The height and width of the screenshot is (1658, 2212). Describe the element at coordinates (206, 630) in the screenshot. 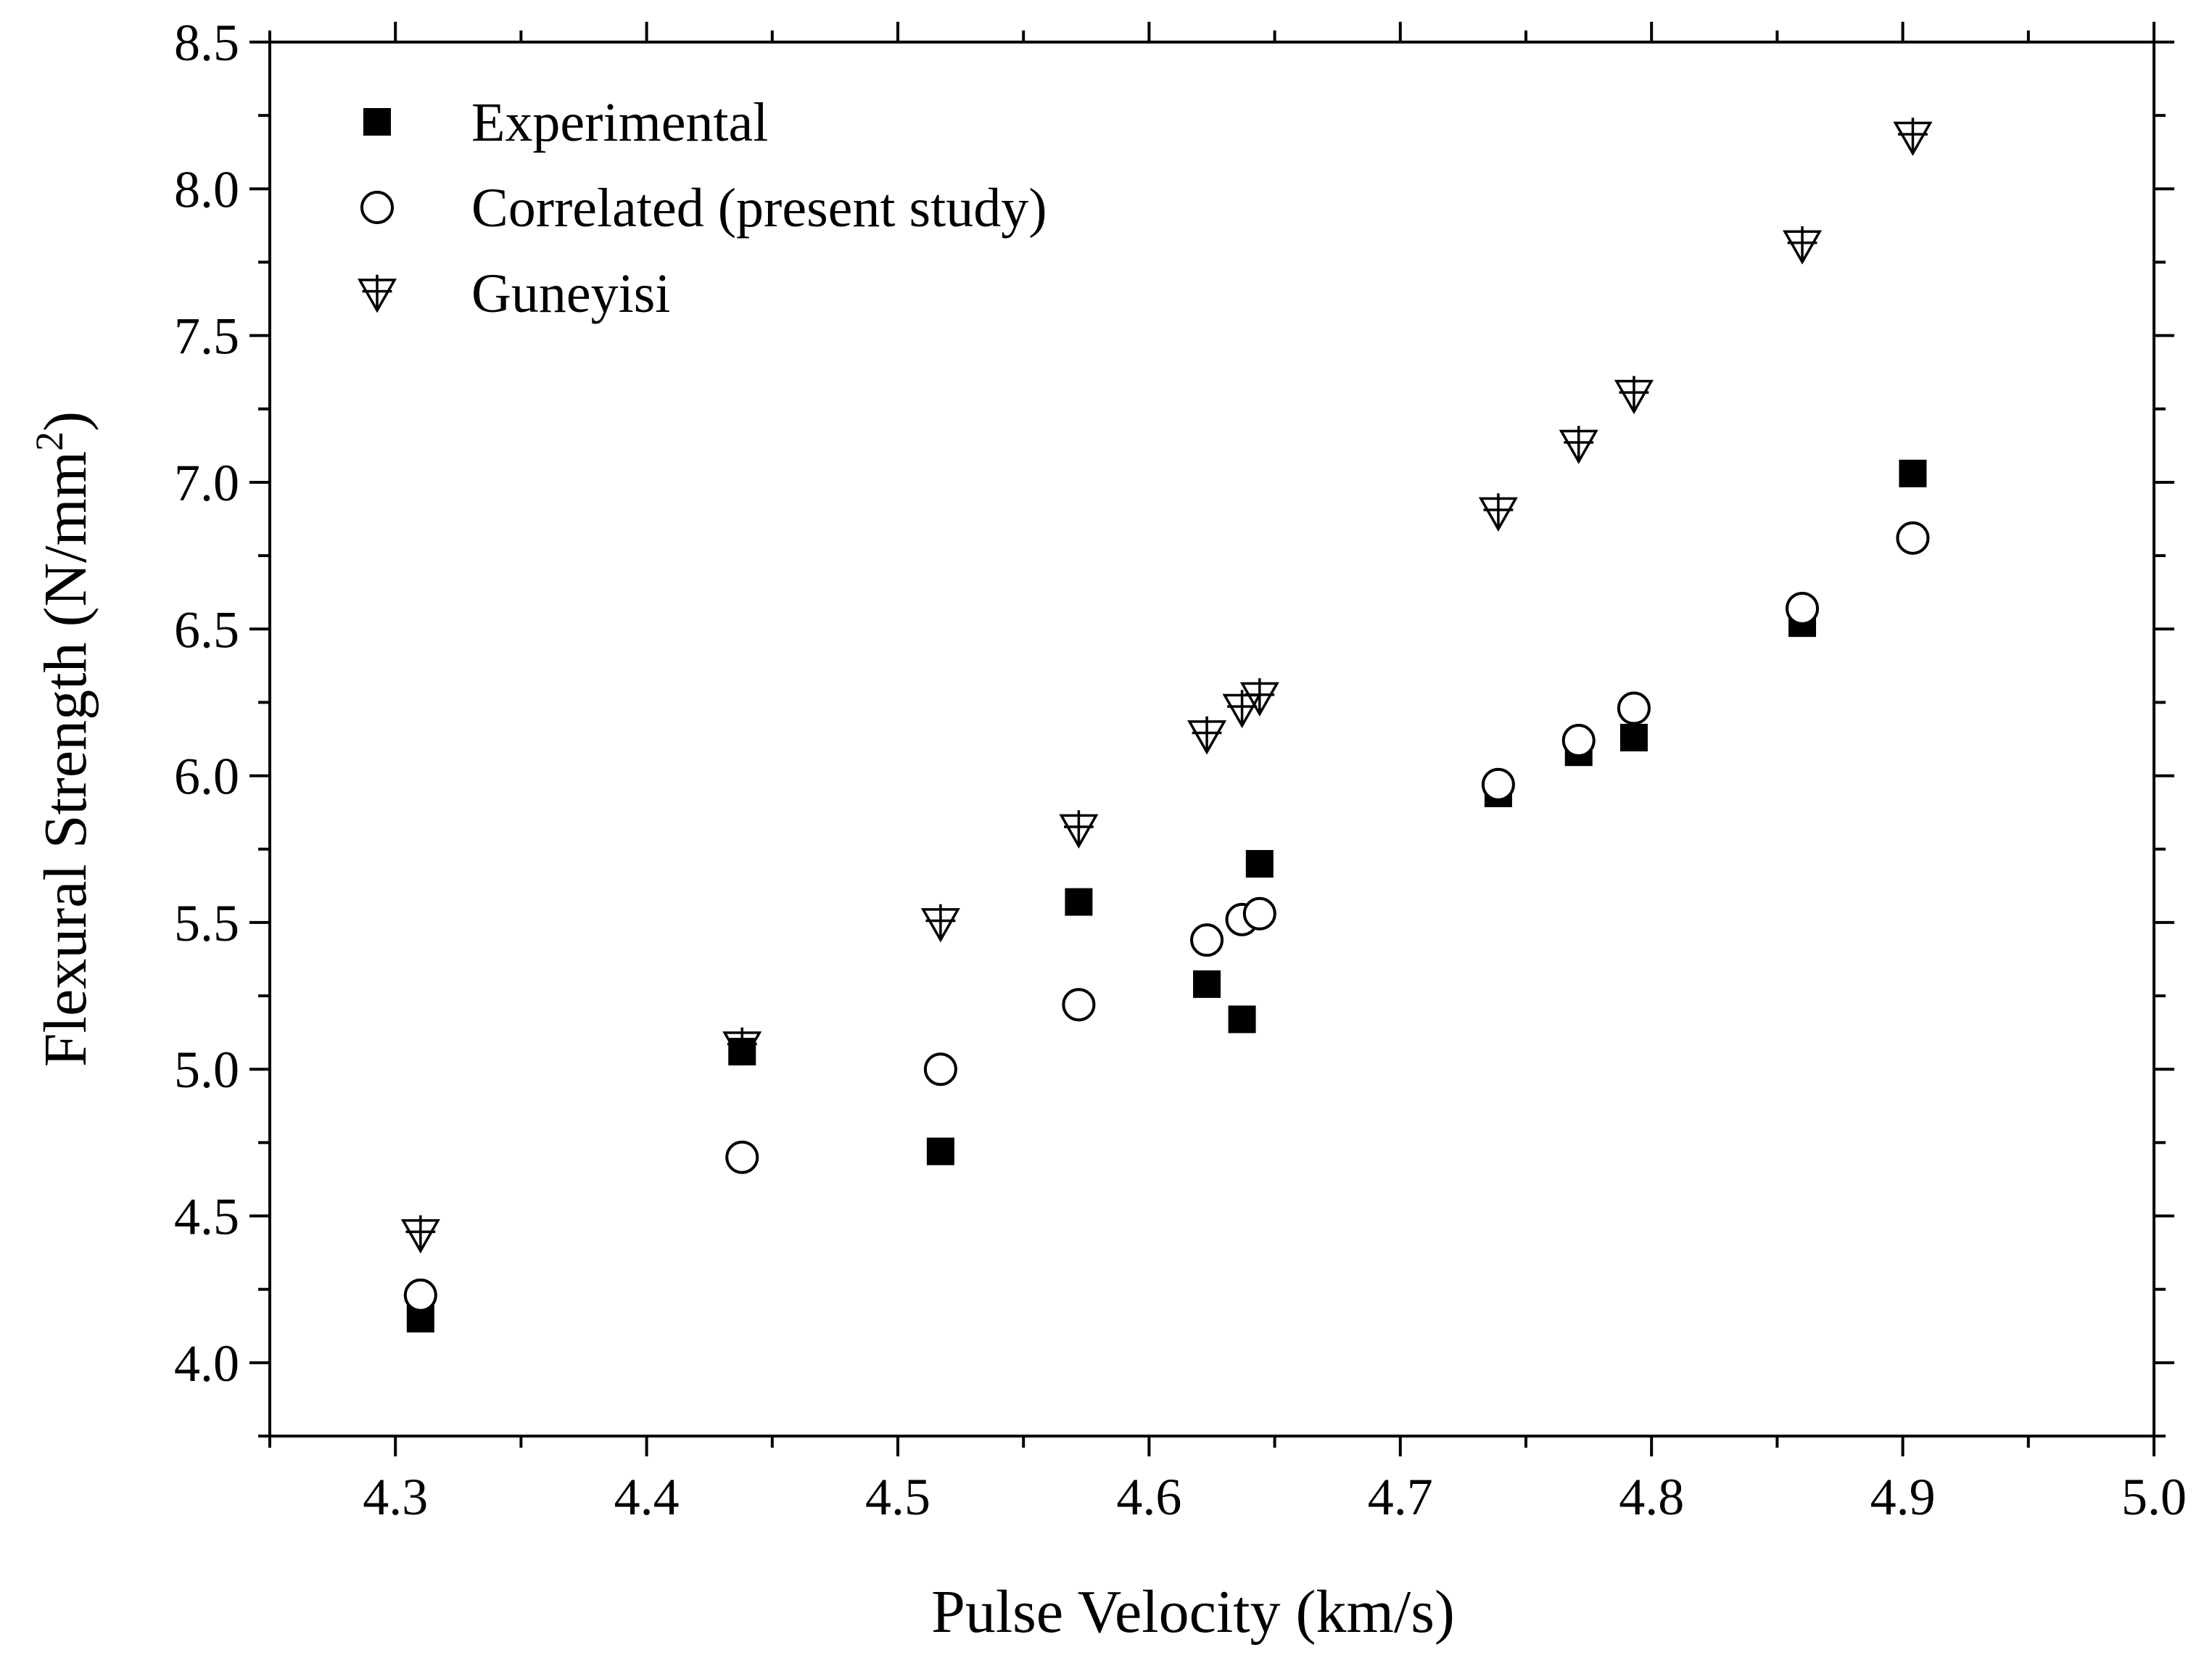

I see `y-tick-label: 6.5` at that location.